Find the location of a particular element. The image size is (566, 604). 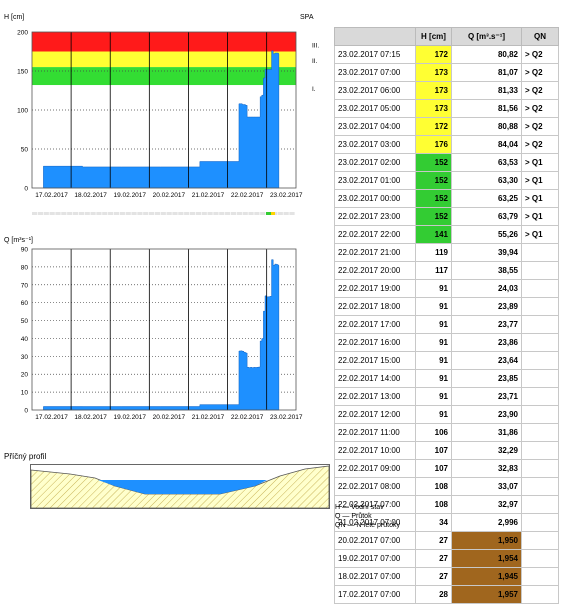

row-q: 23,64 is located at coordinates (486, 360).